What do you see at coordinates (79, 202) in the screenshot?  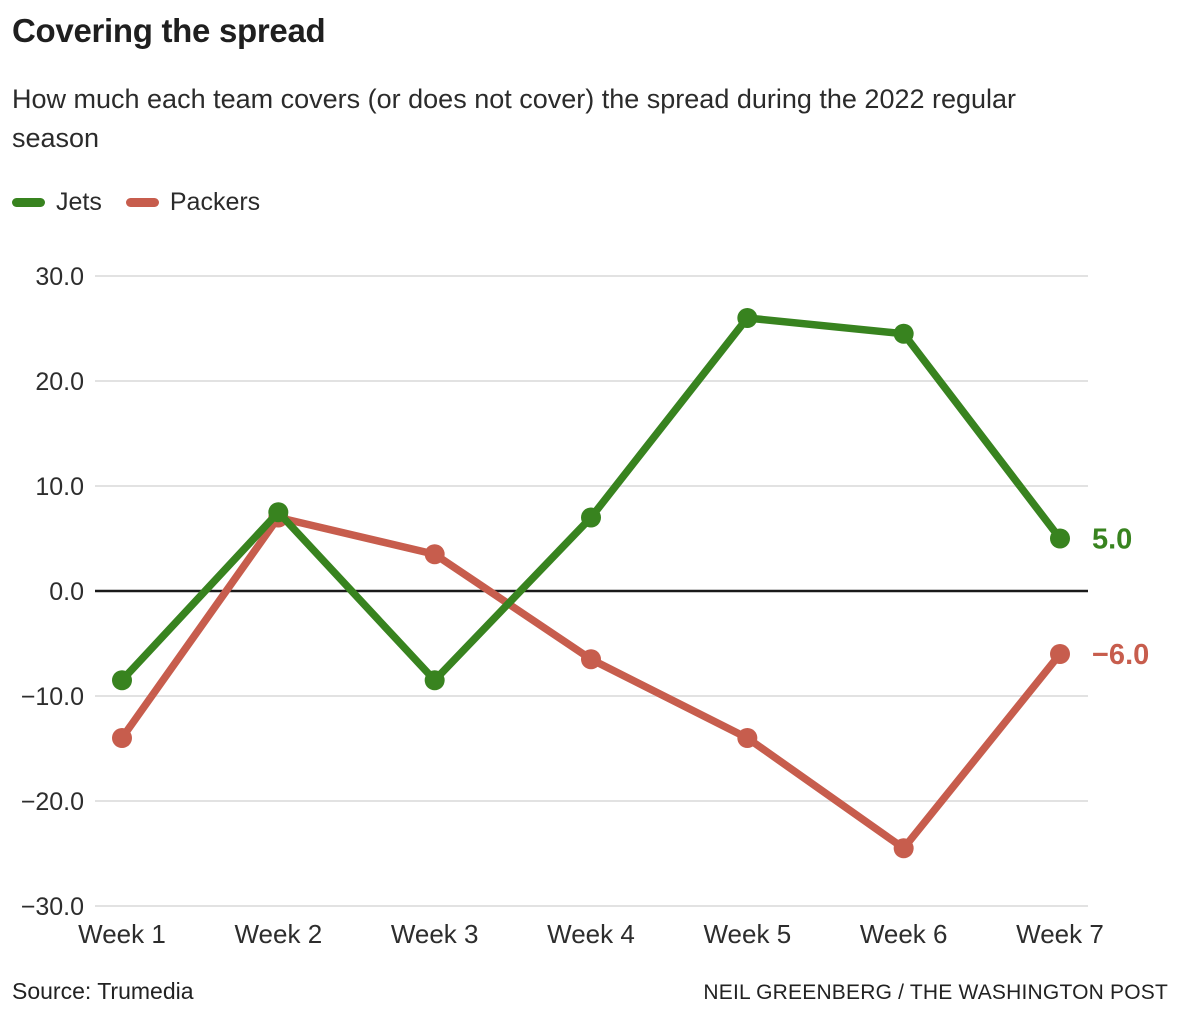 I see `legend-label-jets: Jets` at bounding box center [79, 202].